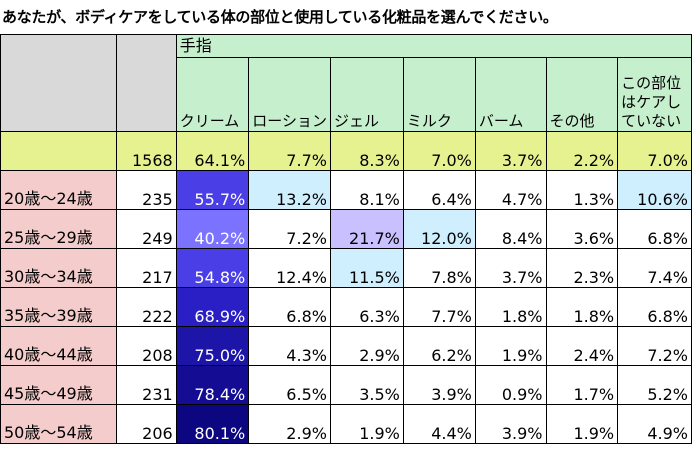  What do you see at coordinates (366, 151) in the screenshot?
I see `total-cell-gel: 8.3%` at bounding box center [366, 151].